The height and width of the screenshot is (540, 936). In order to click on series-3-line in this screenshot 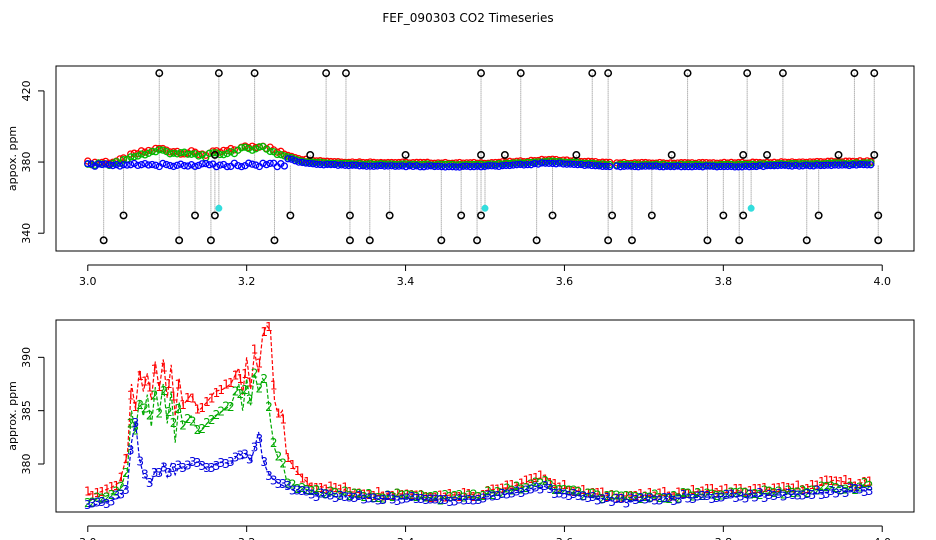, I will do `click(217, 464)`.